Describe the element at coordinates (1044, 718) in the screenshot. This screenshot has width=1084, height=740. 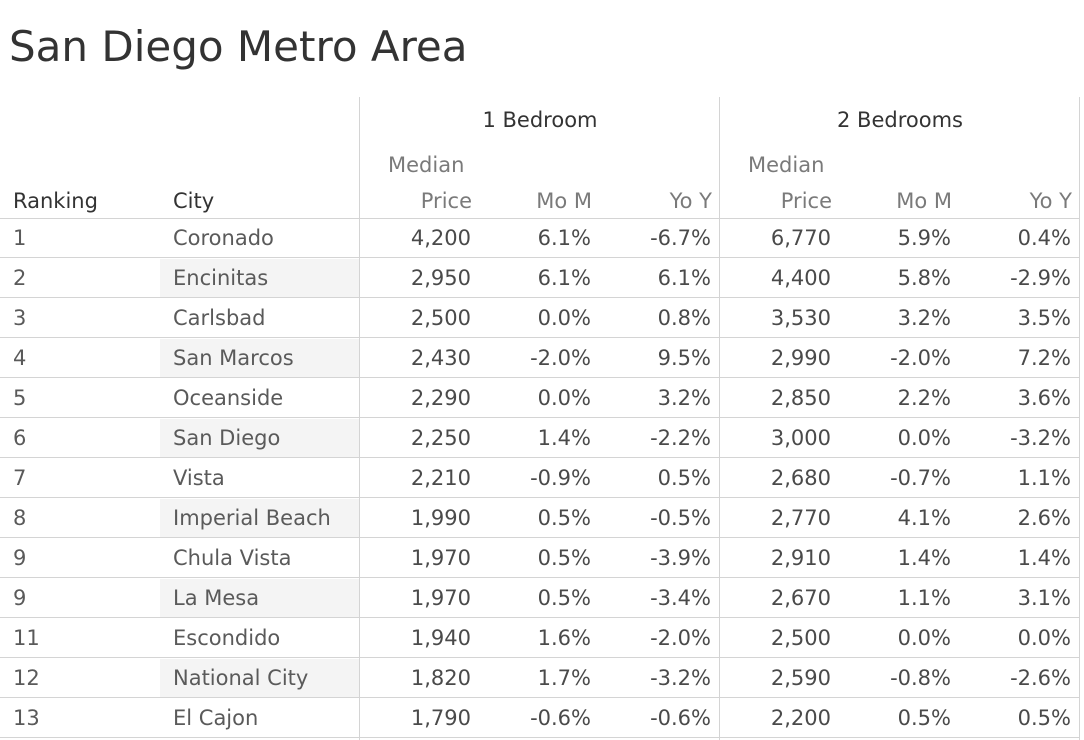
I see `yoy-2br-cell: 0.5%` at that location.